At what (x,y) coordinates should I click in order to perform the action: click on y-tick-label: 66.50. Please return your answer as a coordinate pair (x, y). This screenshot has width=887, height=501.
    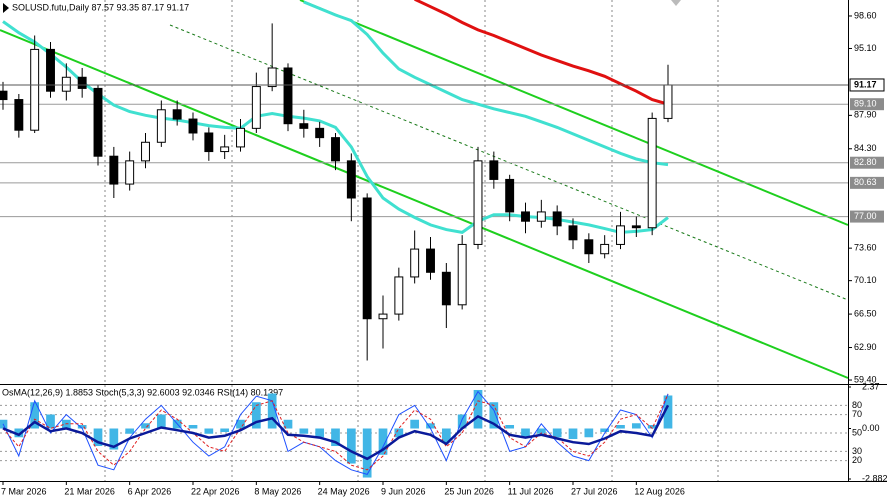
    Looking at the image, I should click on (865, 313).